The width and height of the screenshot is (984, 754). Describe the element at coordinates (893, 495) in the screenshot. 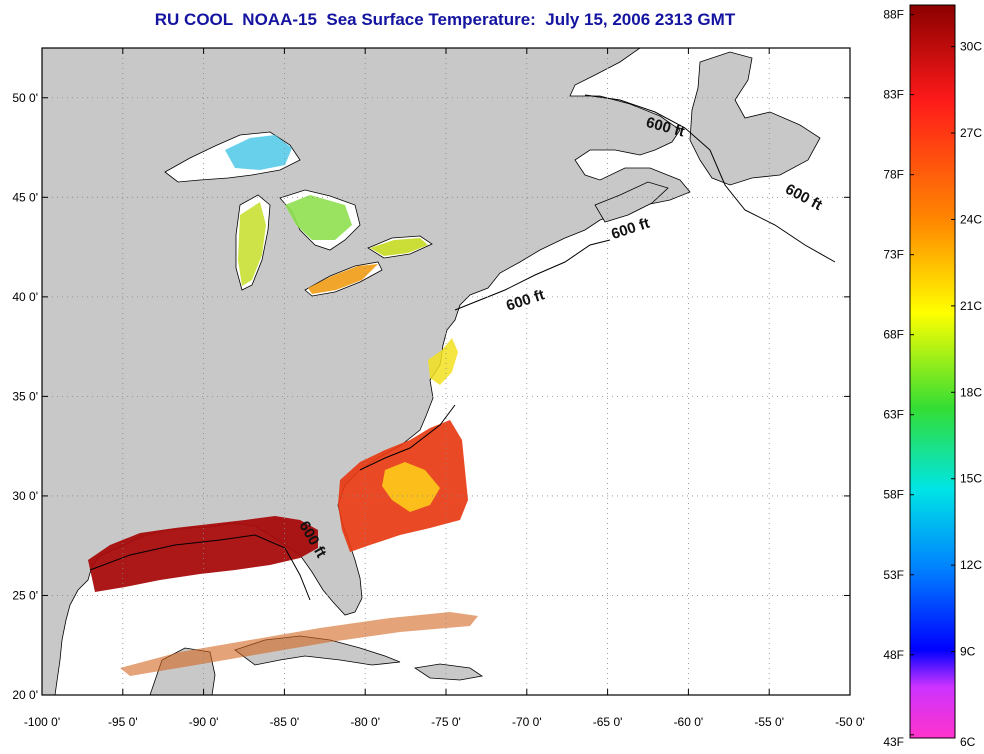

I see `colorbar-f-label: 58F` at that location.